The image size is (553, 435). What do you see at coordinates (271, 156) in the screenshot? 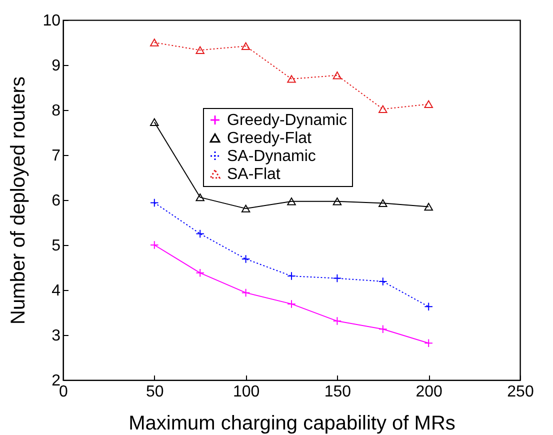
I see `legend-label: SA-Dynamic` at bounding box center [271, 156].